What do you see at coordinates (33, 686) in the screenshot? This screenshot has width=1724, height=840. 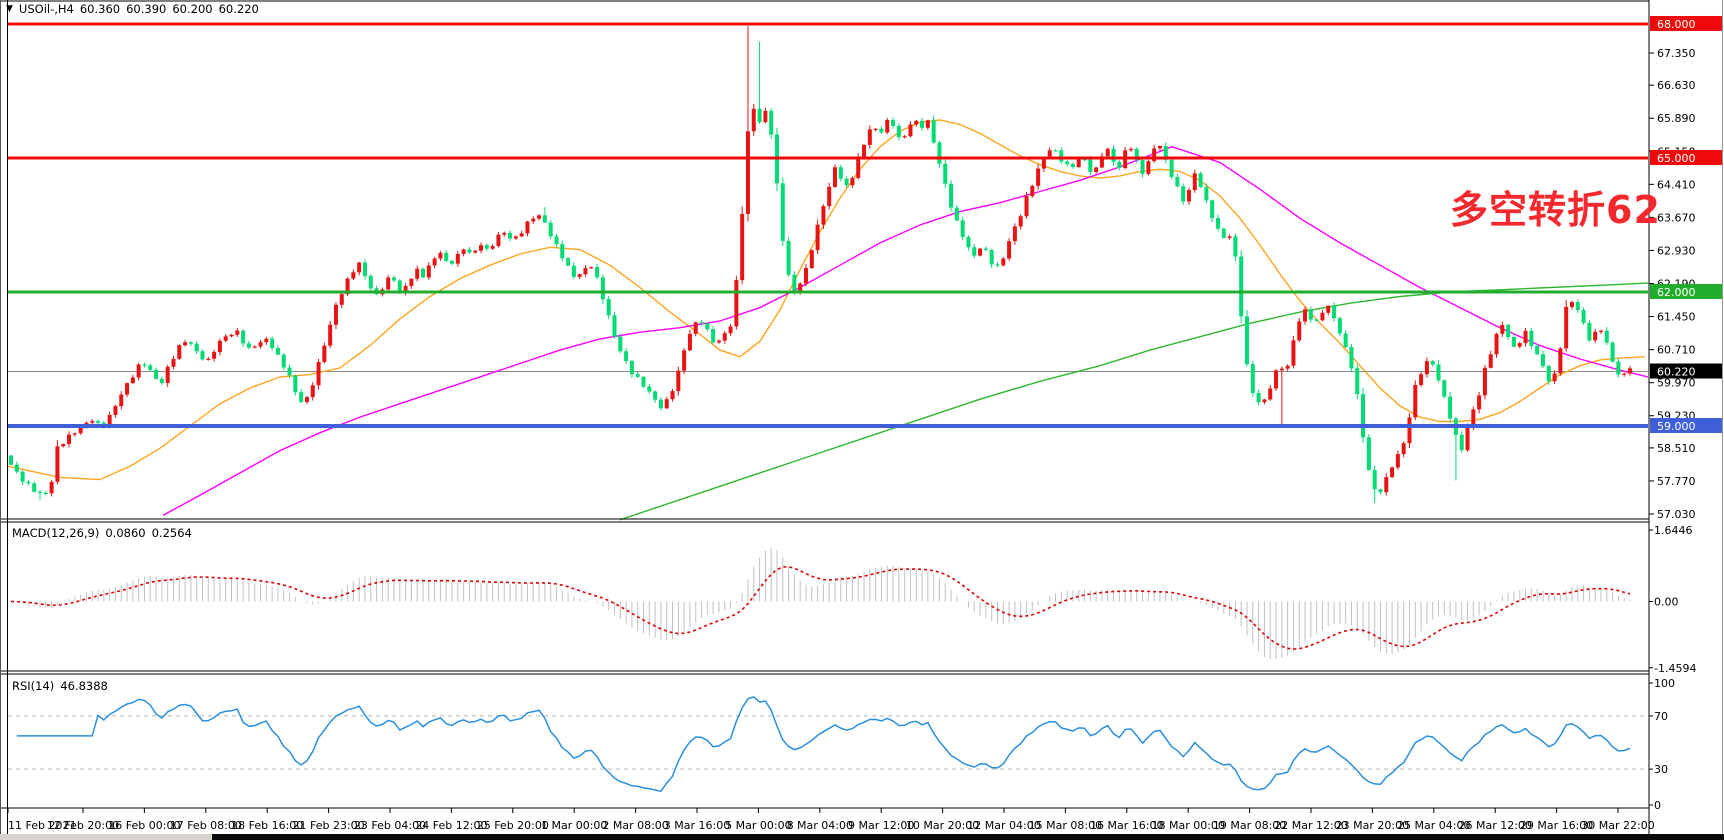 I see `rsi-name: RSI(14)` at bounding box center [33, 686].